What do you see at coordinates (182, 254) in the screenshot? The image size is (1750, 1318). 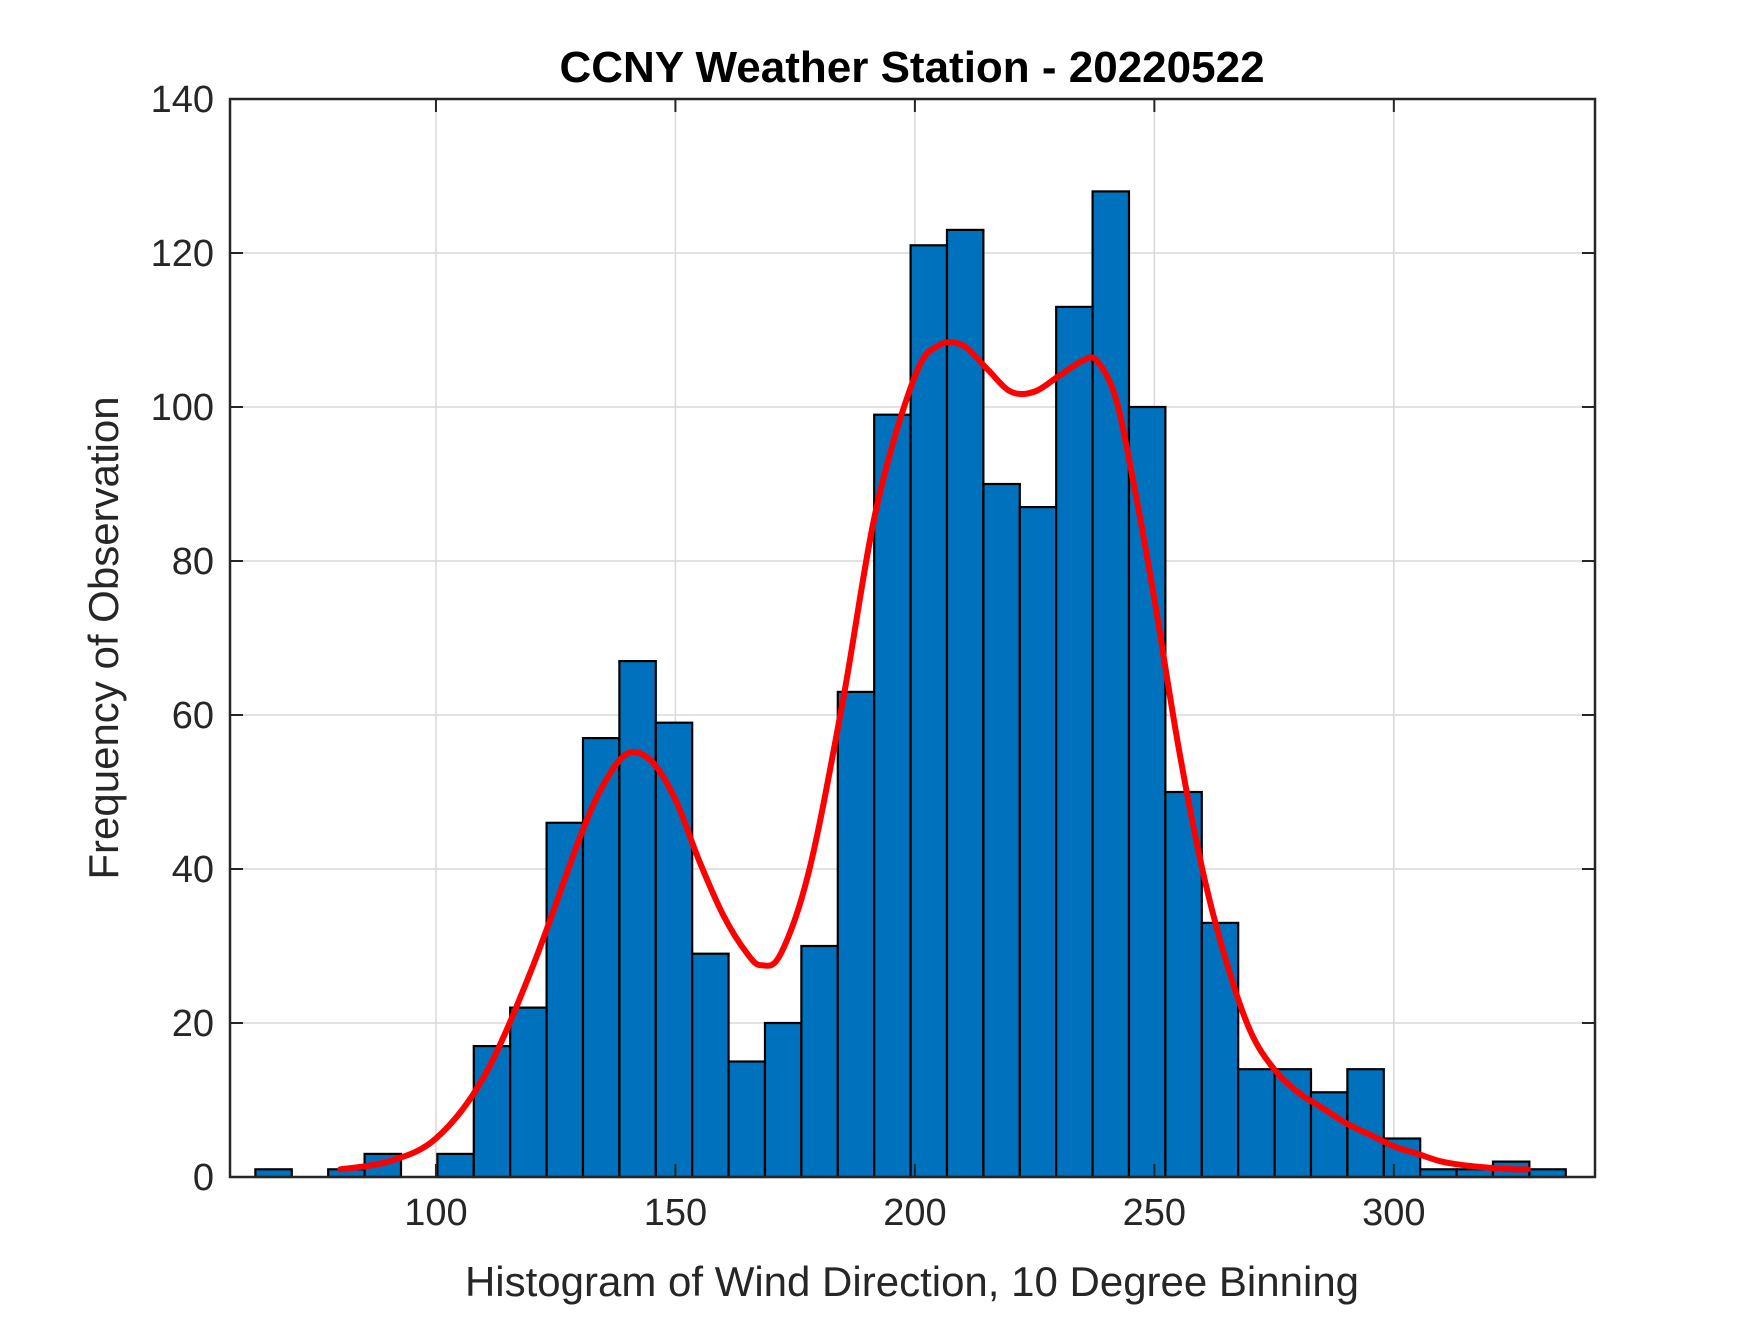 I see `y-tick-label: 120` at bounding box center [182, 254].